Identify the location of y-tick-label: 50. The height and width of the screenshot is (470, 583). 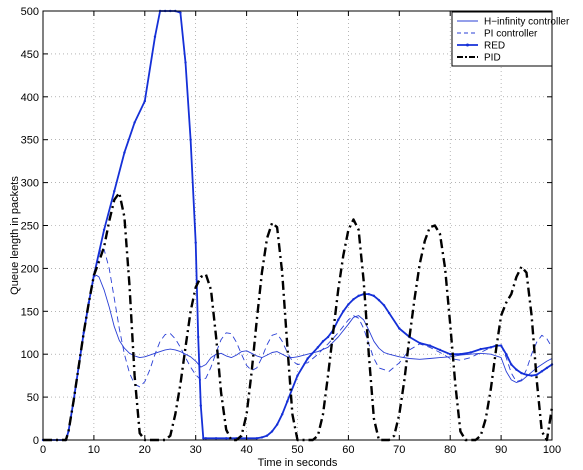
(33, 398).